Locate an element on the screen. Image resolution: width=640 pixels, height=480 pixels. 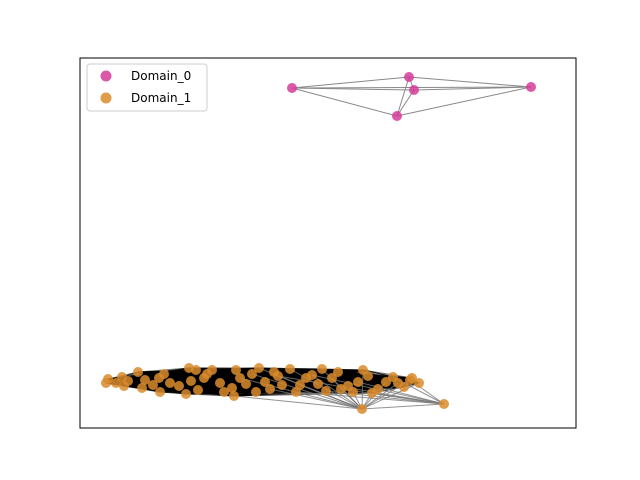
legend: Domain_0 Domain_1 is located at coordinates (147, 87).